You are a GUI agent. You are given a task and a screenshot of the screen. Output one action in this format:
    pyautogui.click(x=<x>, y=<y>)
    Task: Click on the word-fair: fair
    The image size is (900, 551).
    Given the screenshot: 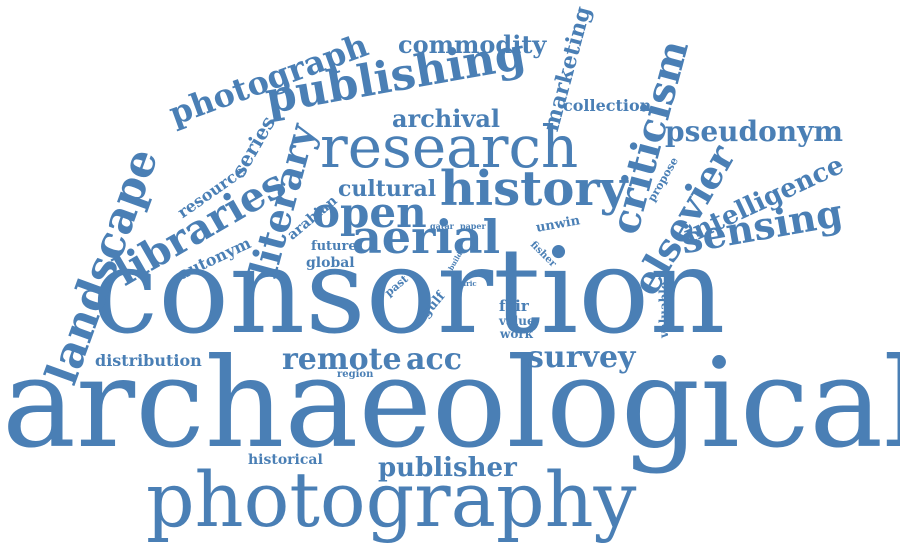 What is the action you would take?
    pyautogui.click(x=514, y=306)
    